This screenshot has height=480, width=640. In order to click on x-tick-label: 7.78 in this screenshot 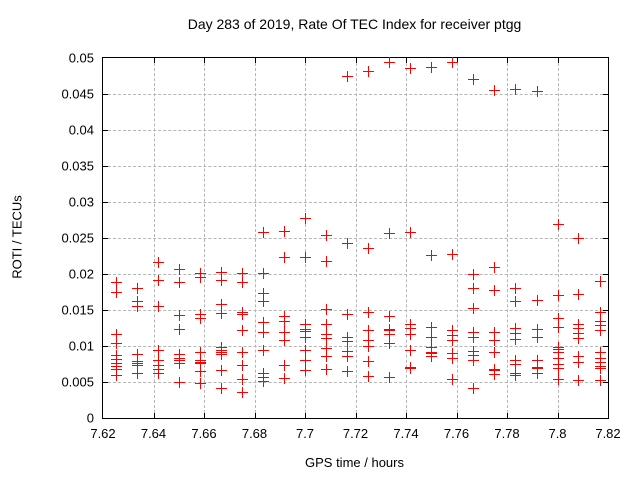, I will do `click(507, 433)`.